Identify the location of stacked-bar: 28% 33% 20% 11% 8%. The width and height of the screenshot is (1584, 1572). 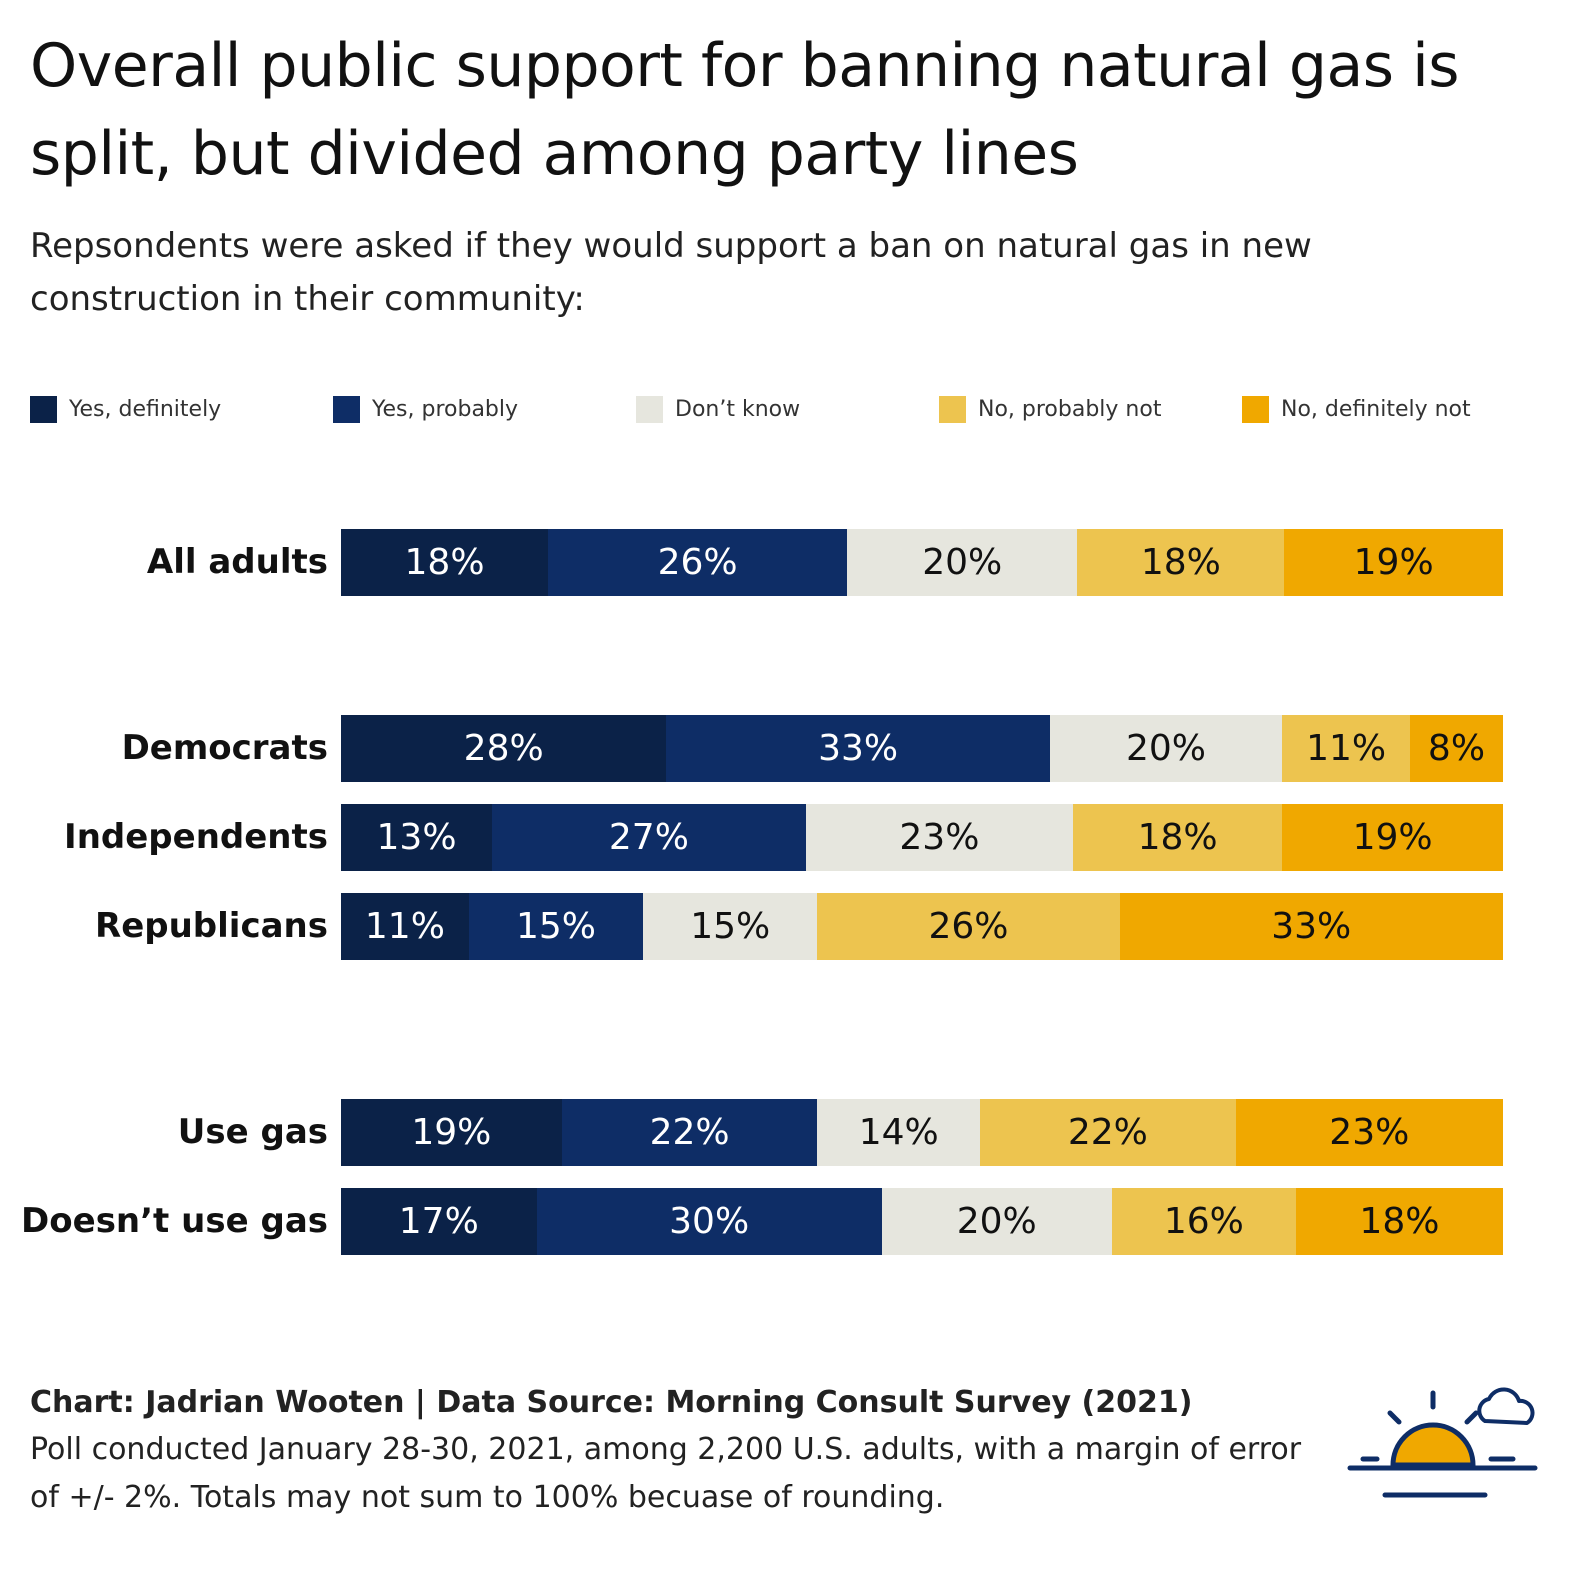
(922, 748).